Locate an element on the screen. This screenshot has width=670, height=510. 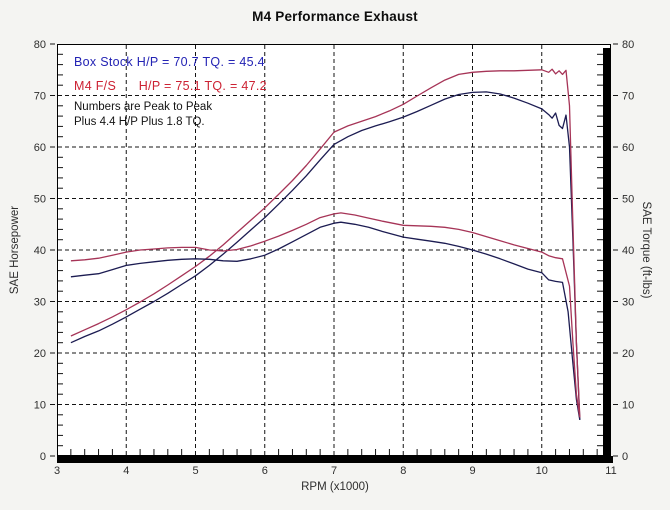
y-tick-label-right: 80 is located at coordinates (628, 45).